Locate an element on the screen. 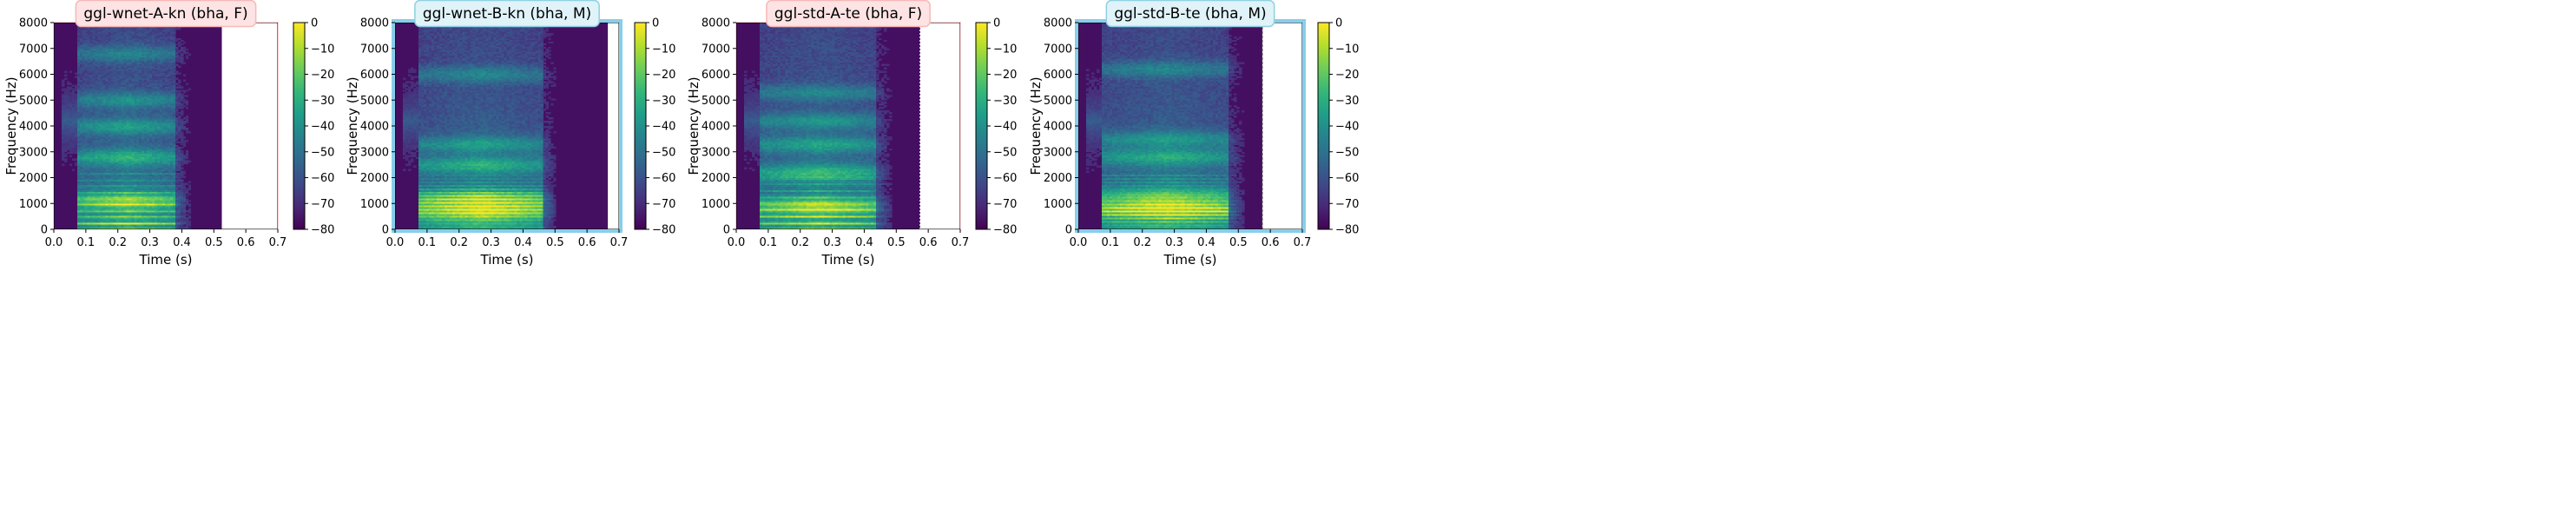 This screenshot has width=2576, height=509. panel-title: ggl-std-A-te (bha, F) is located at coordinates (848, 14).